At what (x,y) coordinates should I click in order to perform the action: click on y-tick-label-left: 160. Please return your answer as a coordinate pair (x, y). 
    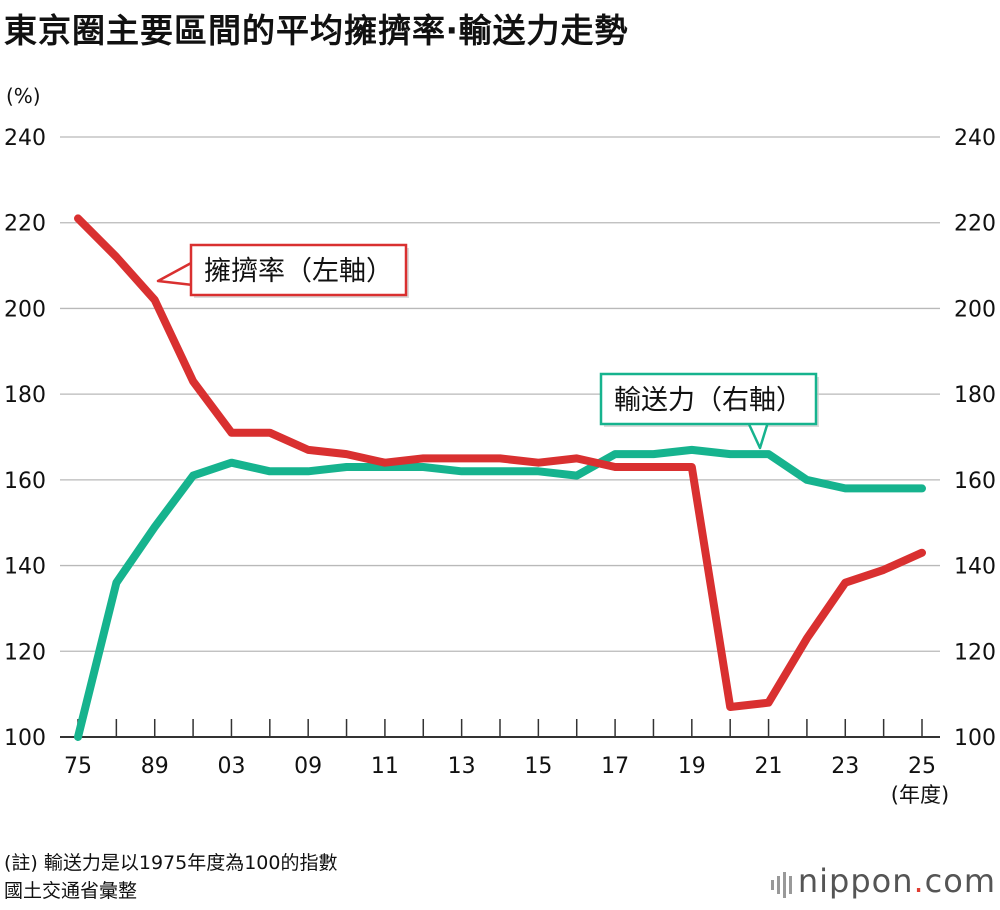
    Looking at the image, I should click on (25, 481).